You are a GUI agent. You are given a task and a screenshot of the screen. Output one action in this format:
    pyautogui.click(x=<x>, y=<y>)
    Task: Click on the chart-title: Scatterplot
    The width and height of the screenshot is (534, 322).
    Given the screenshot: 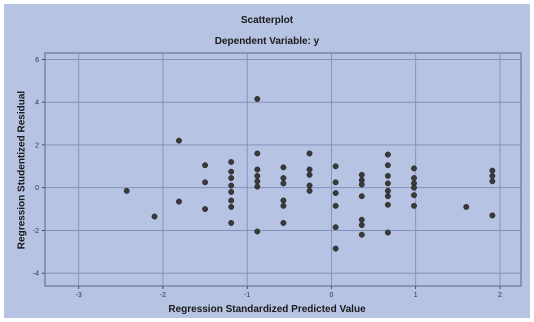 What is the action you would take?
    pyautogui.click(x=267, y=20)
    